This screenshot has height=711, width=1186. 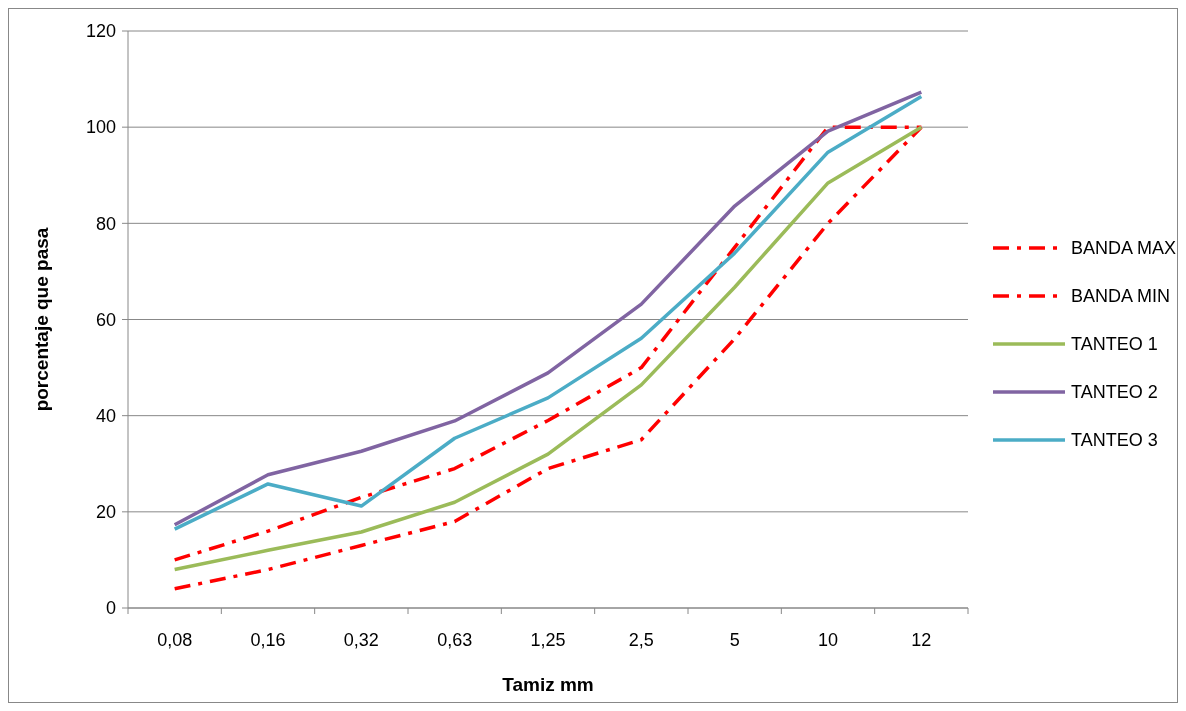 What do you see at coordinates (548, 640) in the screenshot?
I see `x-tick-label: 1,25` at bounding box center [548, 640].